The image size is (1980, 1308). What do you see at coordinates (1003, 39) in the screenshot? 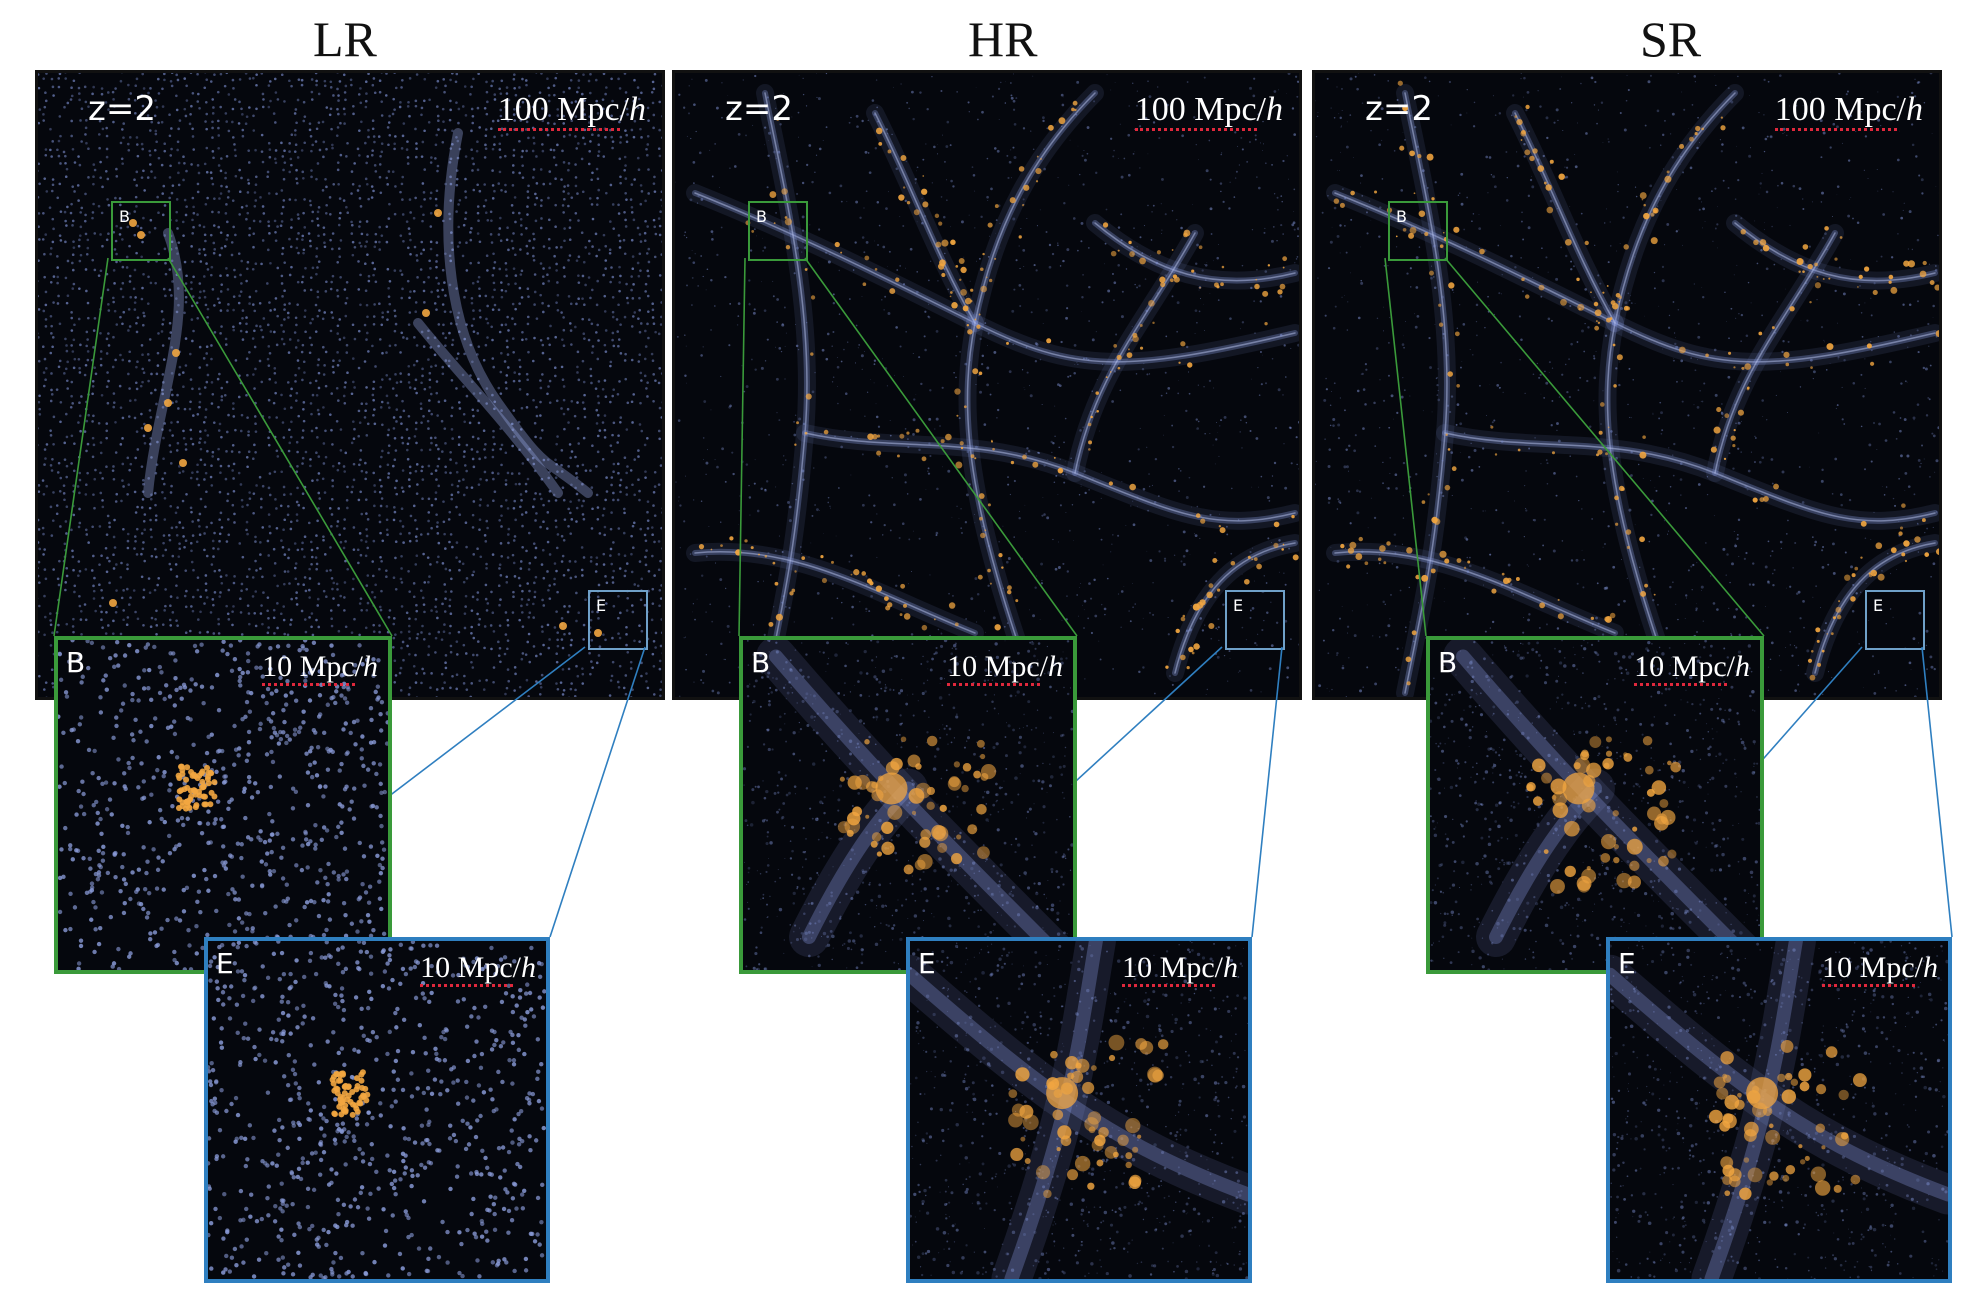
I see `column-title-hr: HR` at bounding box center [1003, 39].